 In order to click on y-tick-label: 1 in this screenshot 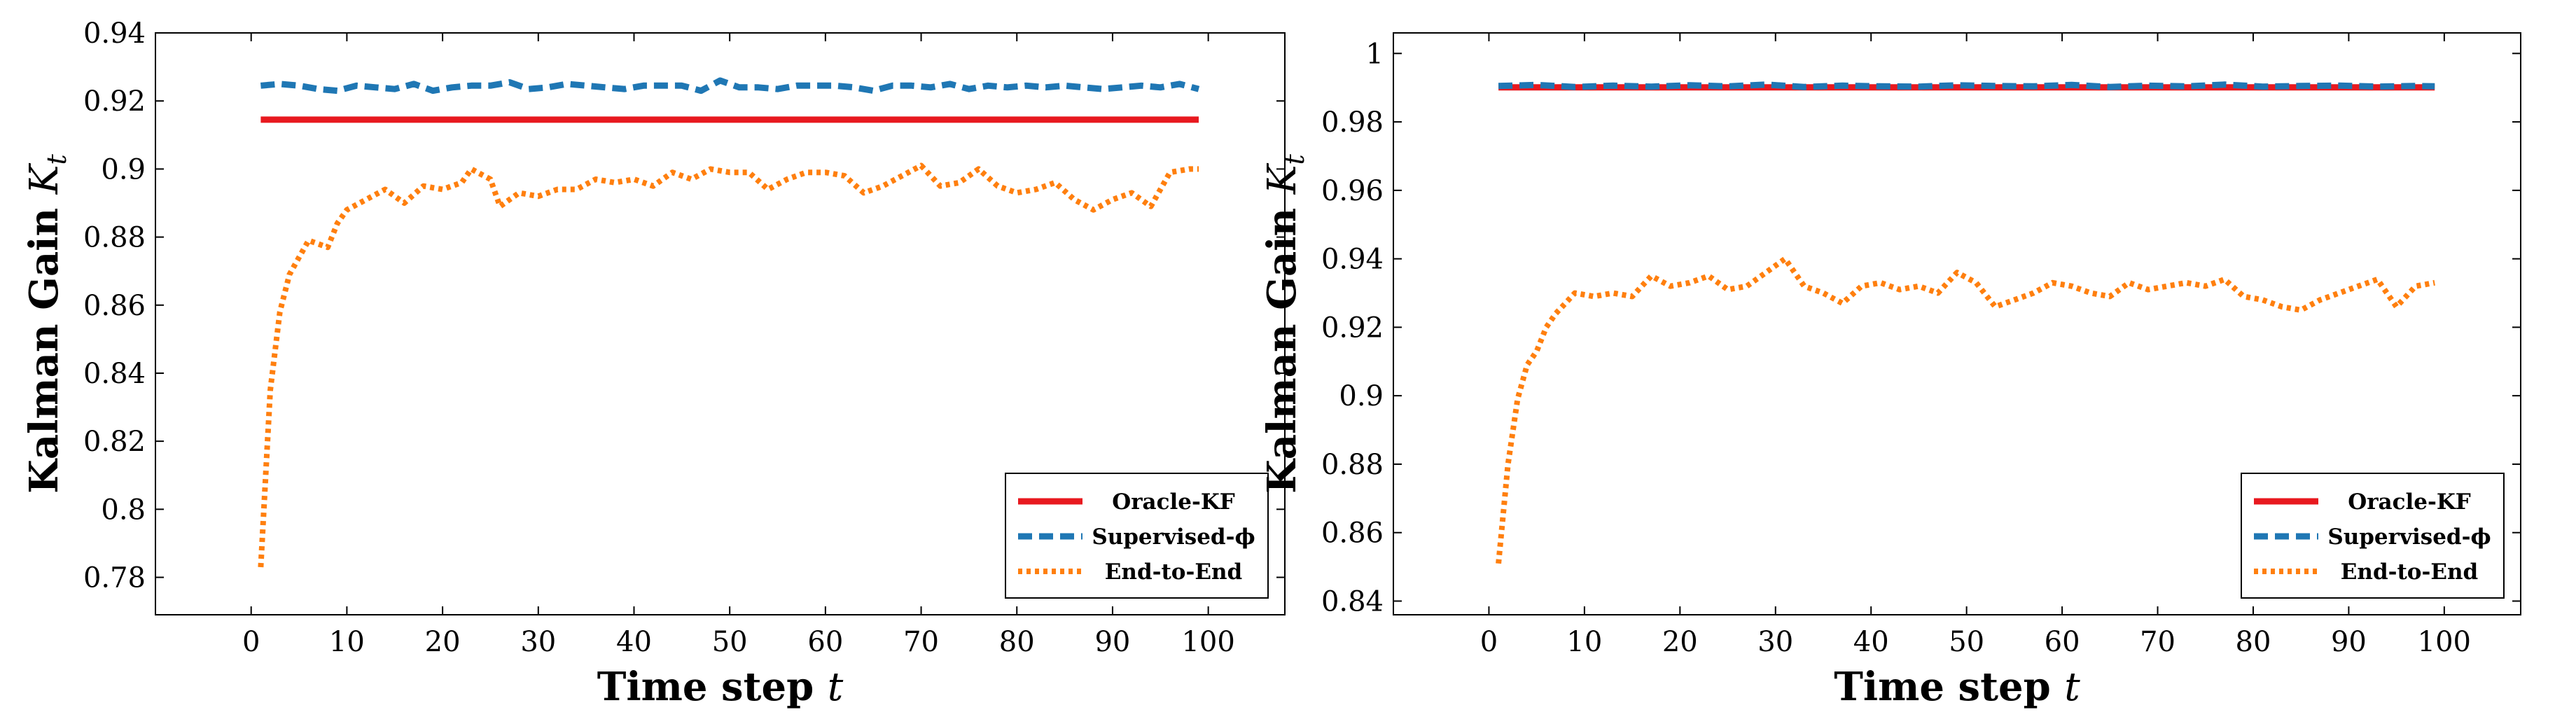, I will do `click(1375, 54)`.